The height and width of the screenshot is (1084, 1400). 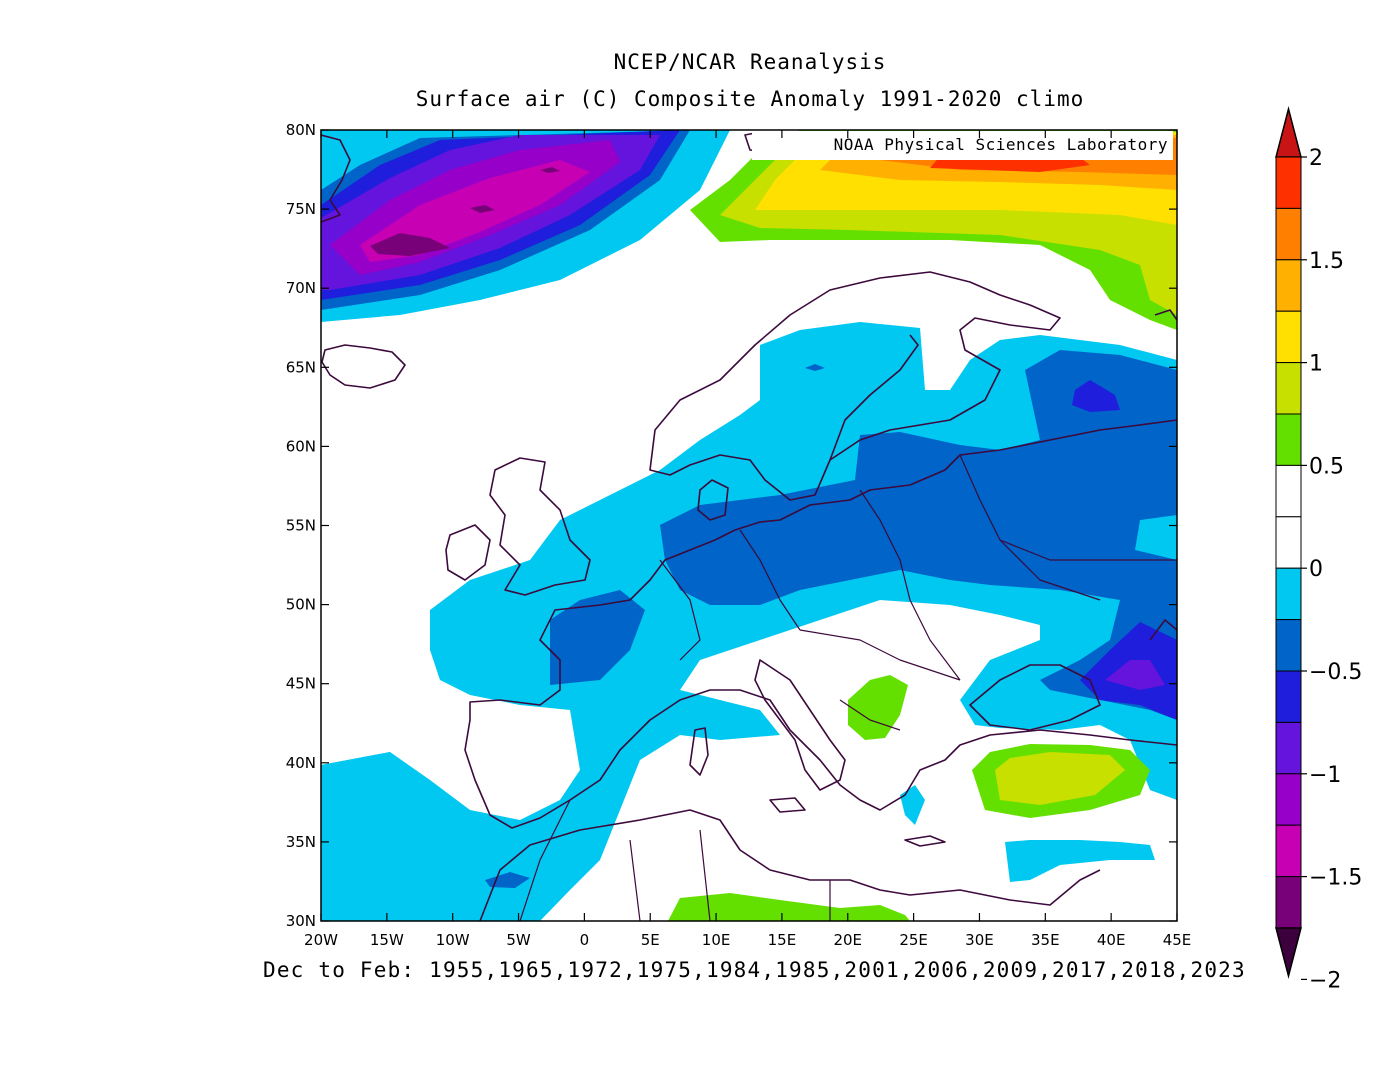 I want to click on contour-light-blue-aegean, so click(x=912, y=805).